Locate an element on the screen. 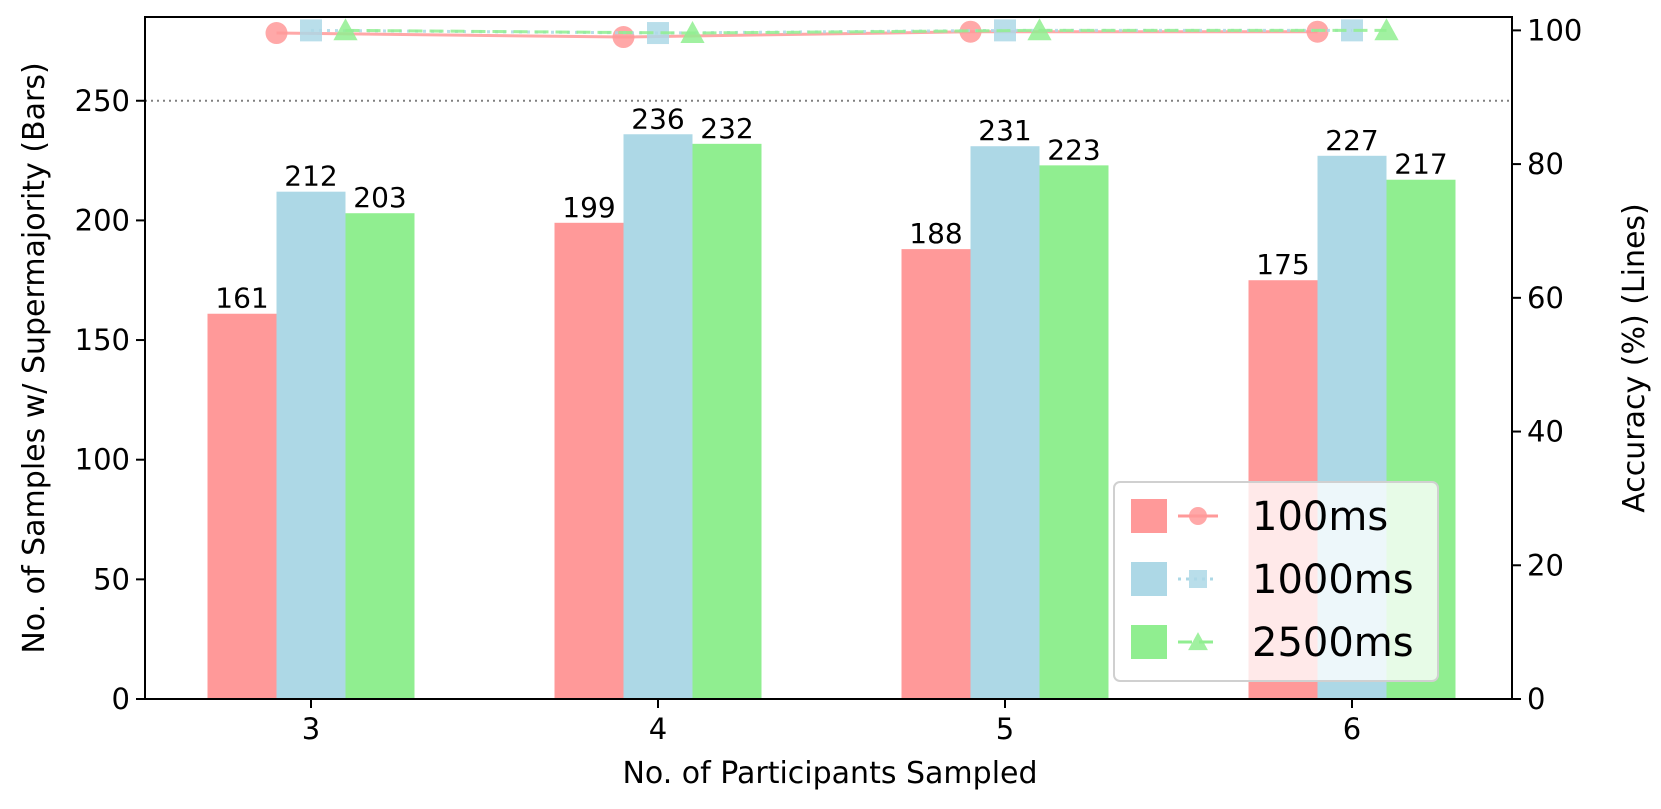 Image resolution: width=1661 pixels, height=809 pixels. x-tick-label: 6 is located at coordinates (1352, 729).